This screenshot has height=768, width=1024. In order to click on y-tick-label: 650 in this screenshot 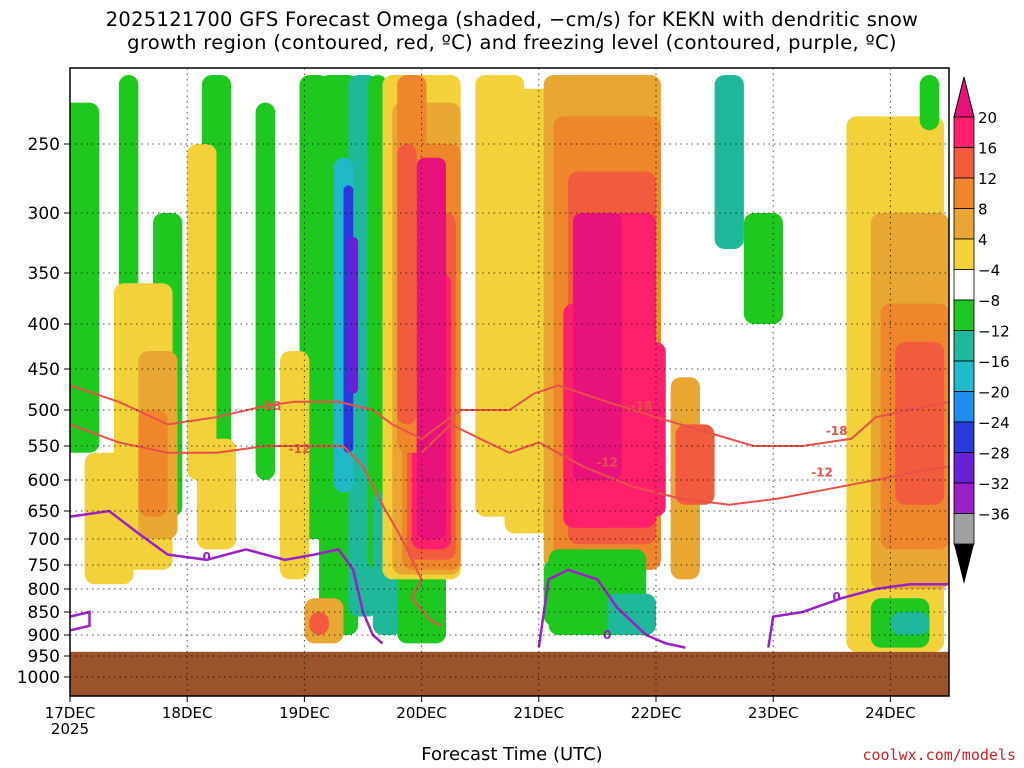, I will do `click(44, 512)`.